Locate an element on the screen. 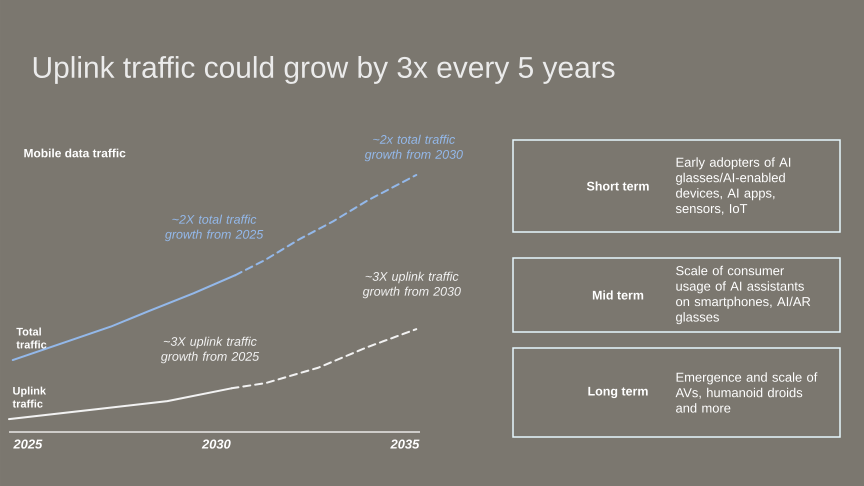 The image size is (864, 486). annotation: ~3X uplink traffic growth from 2030 is located at coordinates (411, 285).